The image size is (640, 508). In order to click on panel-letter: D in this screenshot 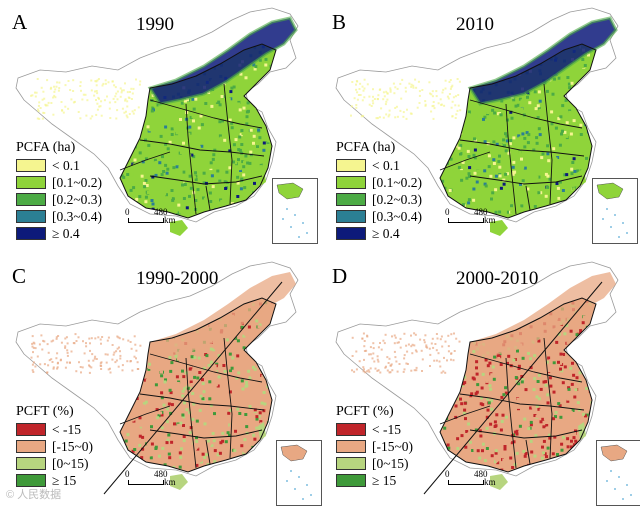, I will do `click(340, 276)`.